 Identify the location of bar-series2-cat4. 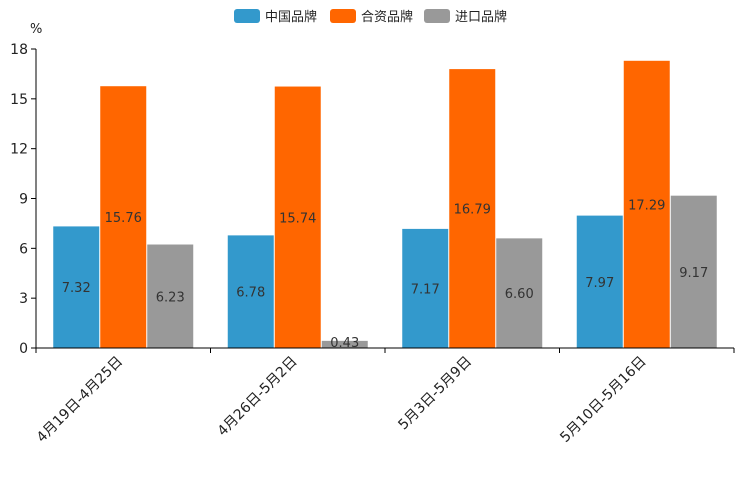
(646, 204).